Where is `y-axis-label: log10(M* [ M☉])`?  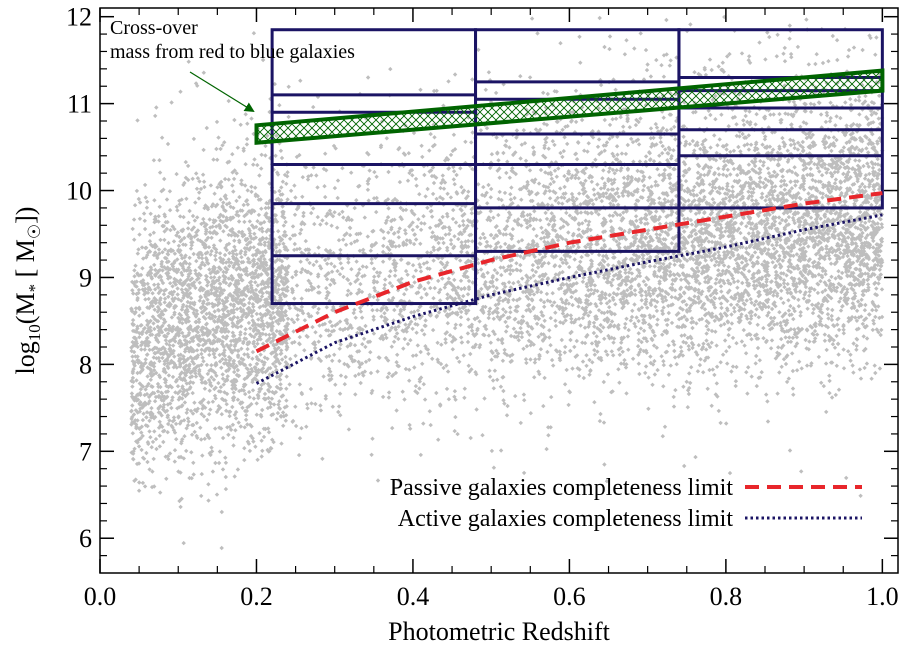 y-axis-label: log10(M* [ M☉]) is located at coordinates (27, 291).